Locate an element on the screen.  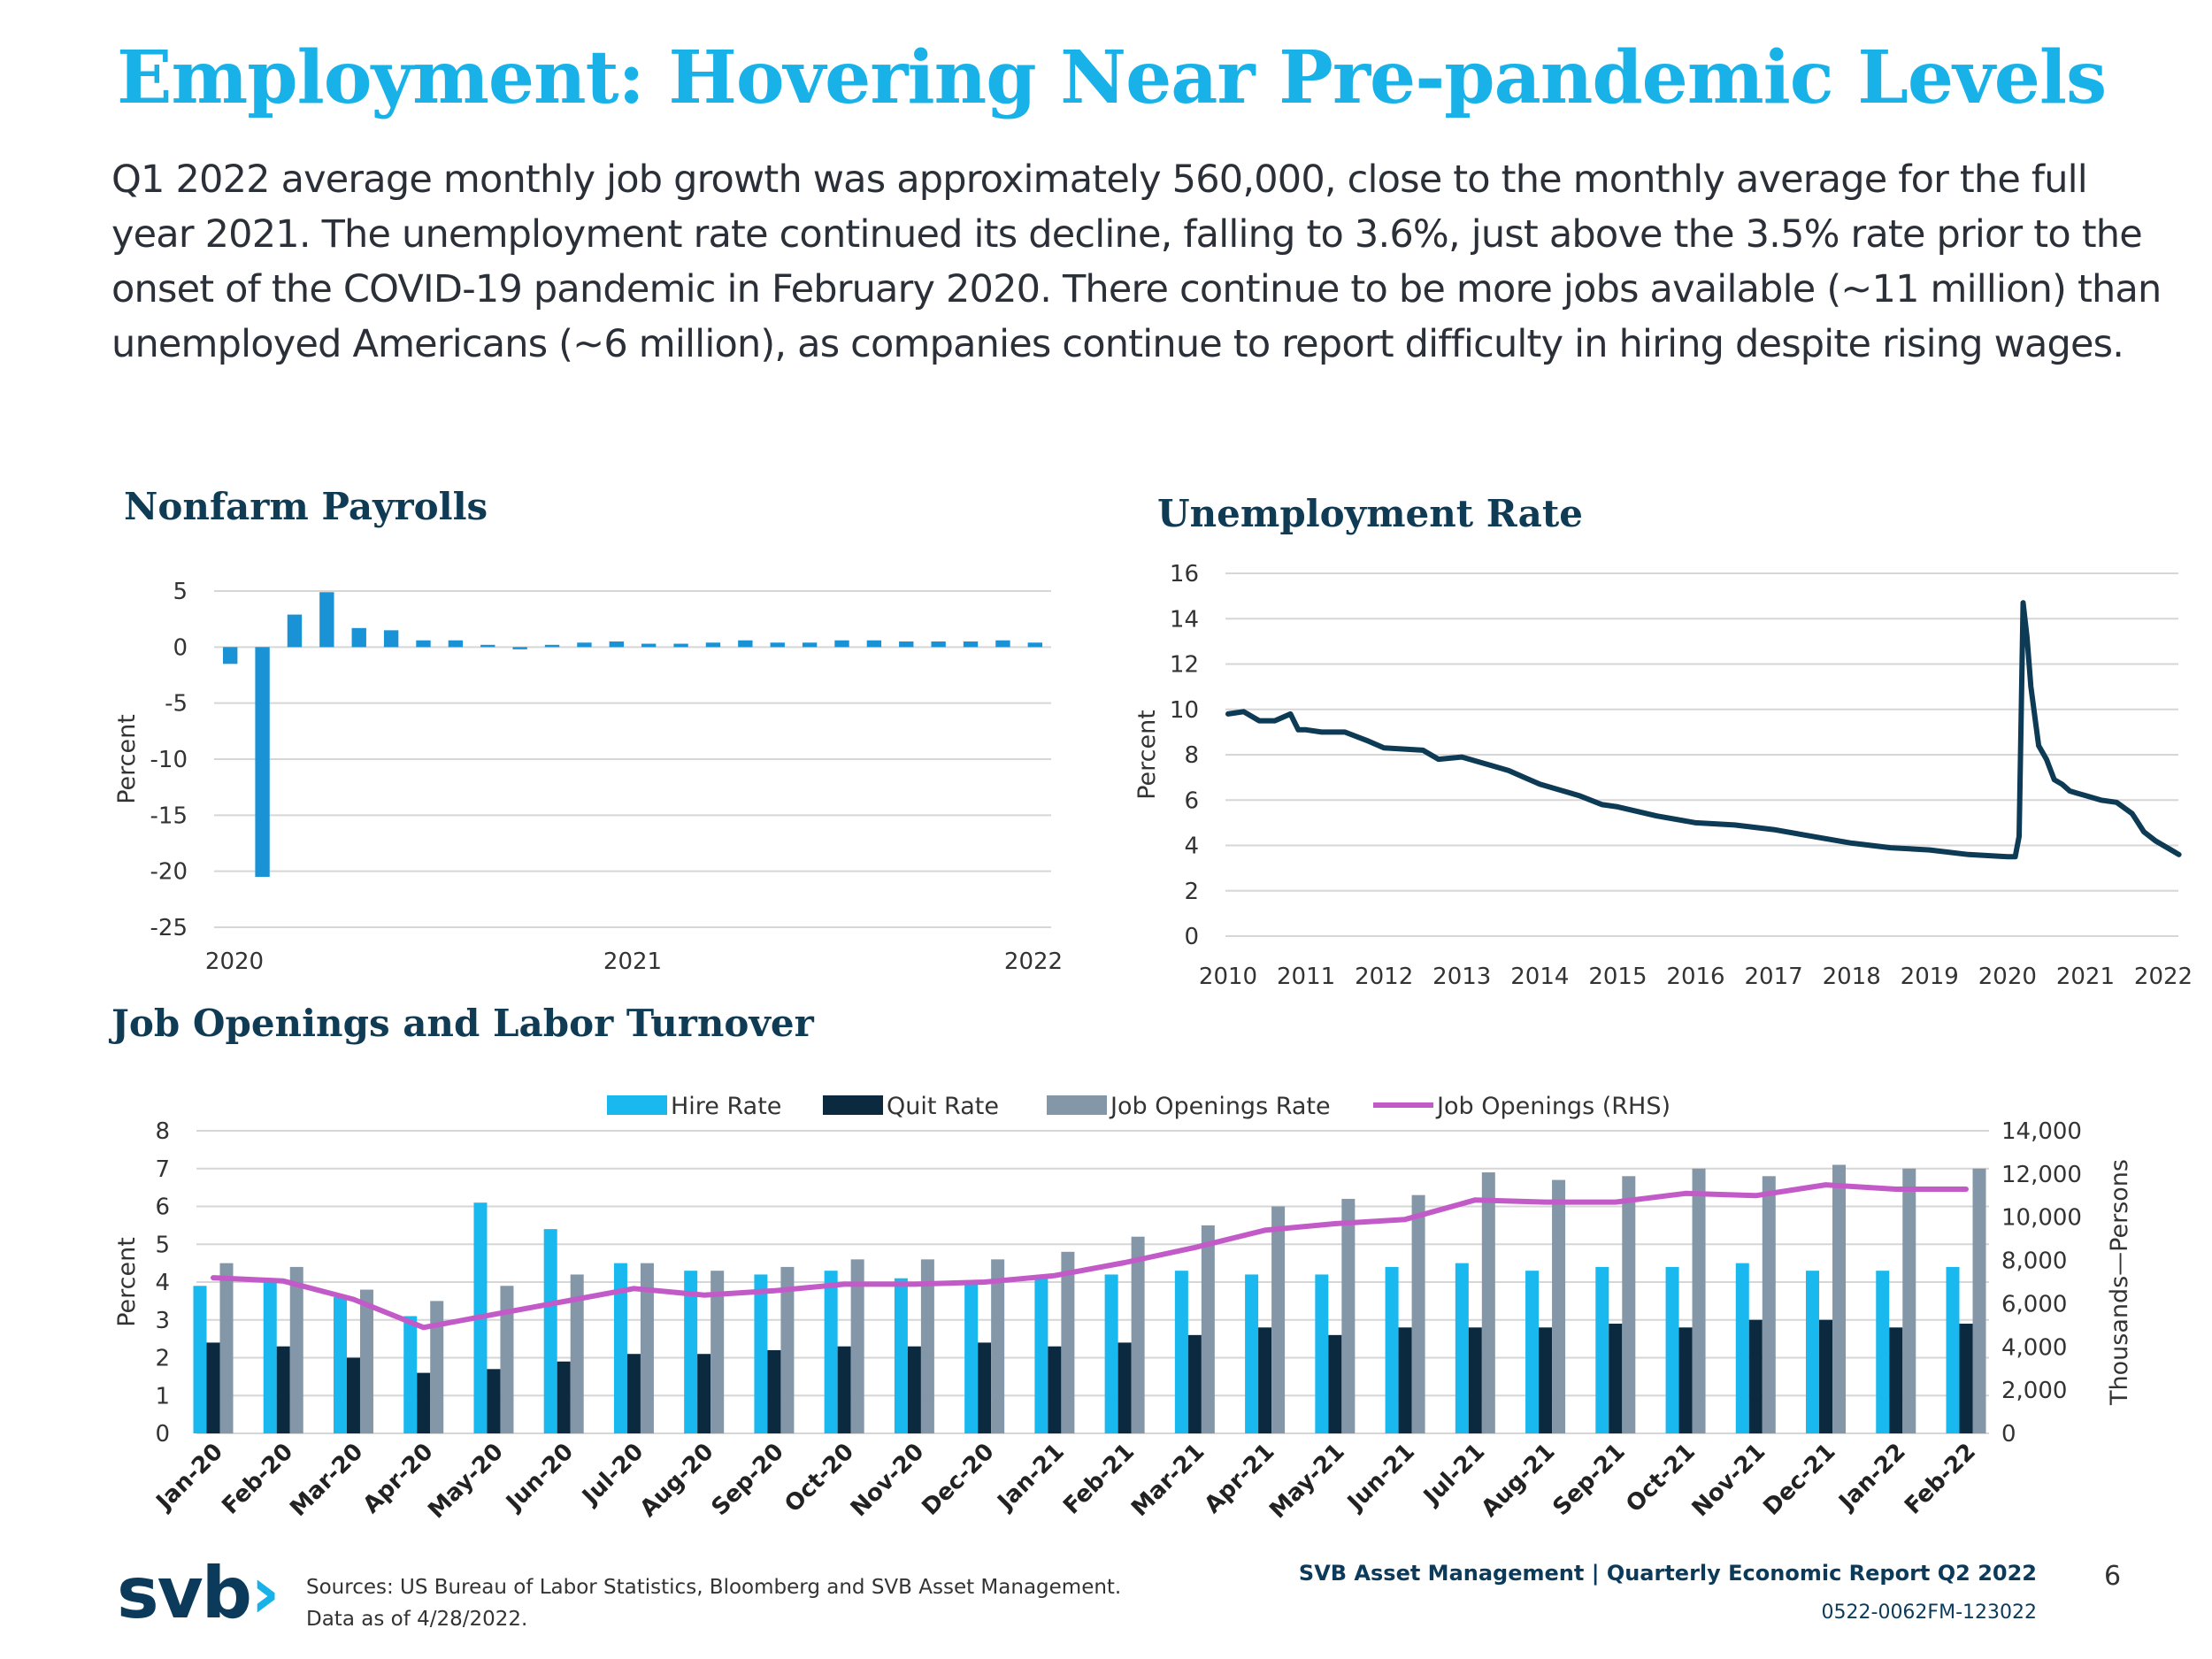
x-tick-label: Jun-21 is located at coordinates (1380, 1478).